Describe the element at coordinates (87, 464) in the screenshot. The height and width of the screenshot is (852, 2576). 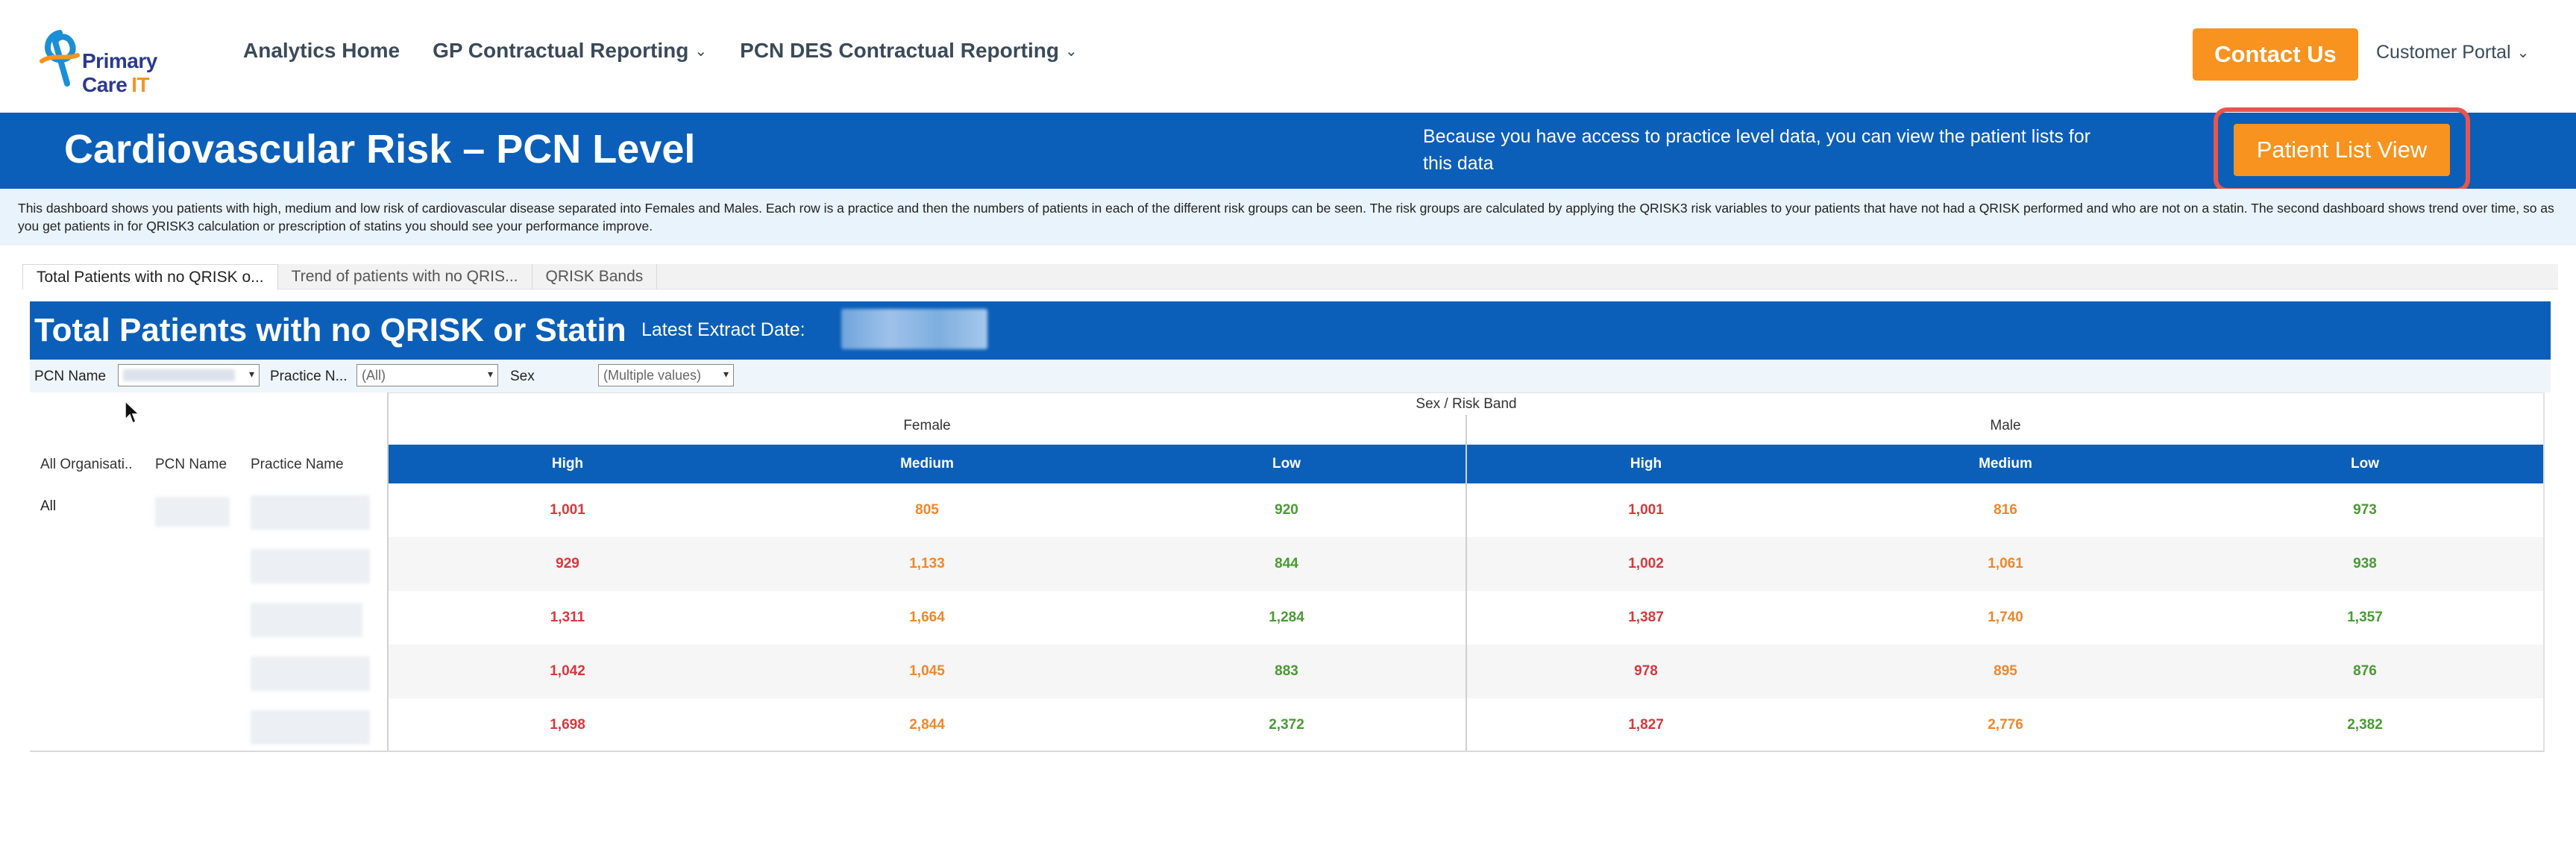
I see `col-header-all-organisations: All Organisati..` at that location.